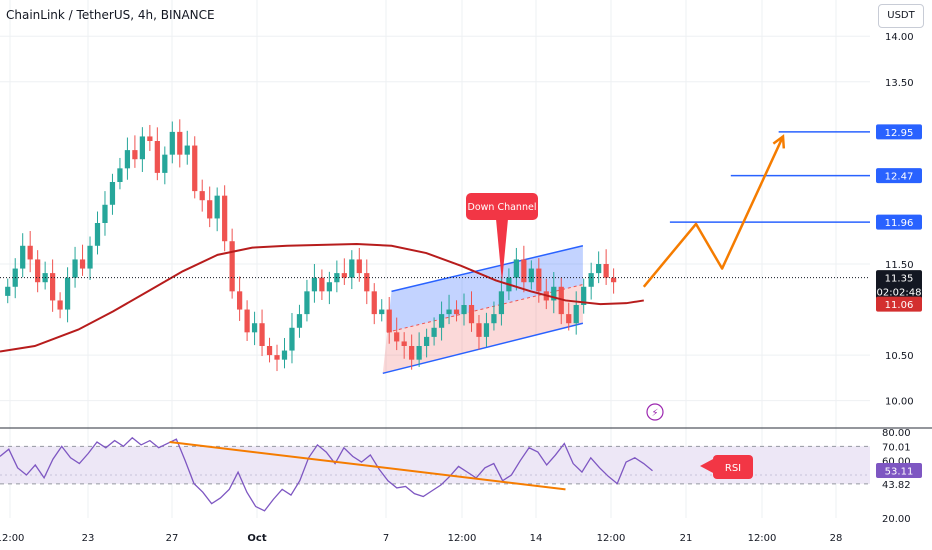 This screenshot has width=932, height=550. What do you see at coordinates (896, 485) in the screenshot?
I see `rsi-tick-label: 43.82` at bounding box center [896, 485].